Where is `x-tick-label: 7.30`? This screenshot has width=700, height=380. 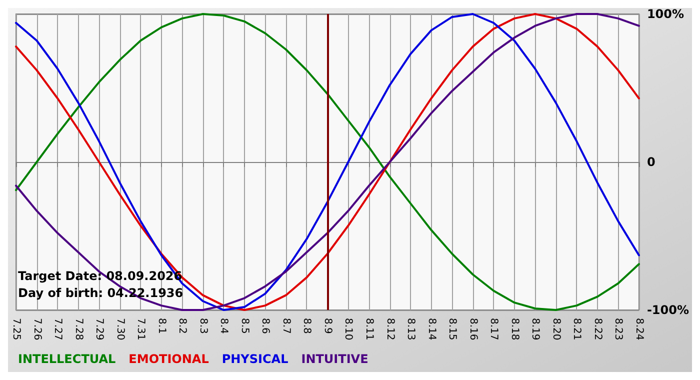 x-tick-label: 7.30 is located at coordinates (120, 329).